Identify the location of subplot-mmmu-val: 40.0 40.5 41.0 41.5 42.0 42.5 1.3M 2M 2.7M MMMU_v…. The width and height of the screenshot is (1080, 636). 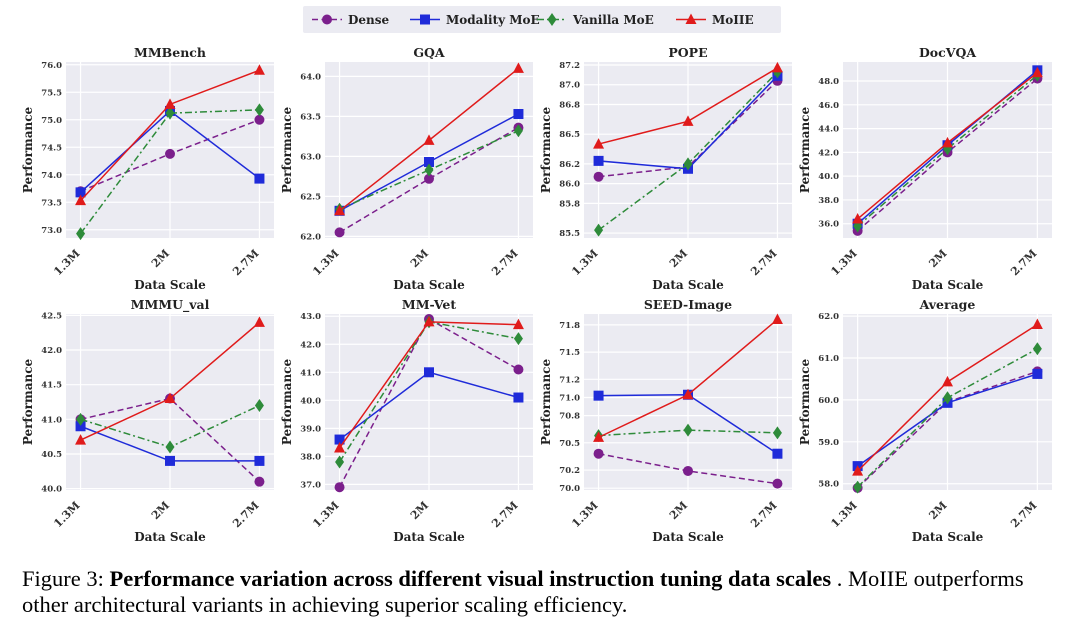
(147, 420).